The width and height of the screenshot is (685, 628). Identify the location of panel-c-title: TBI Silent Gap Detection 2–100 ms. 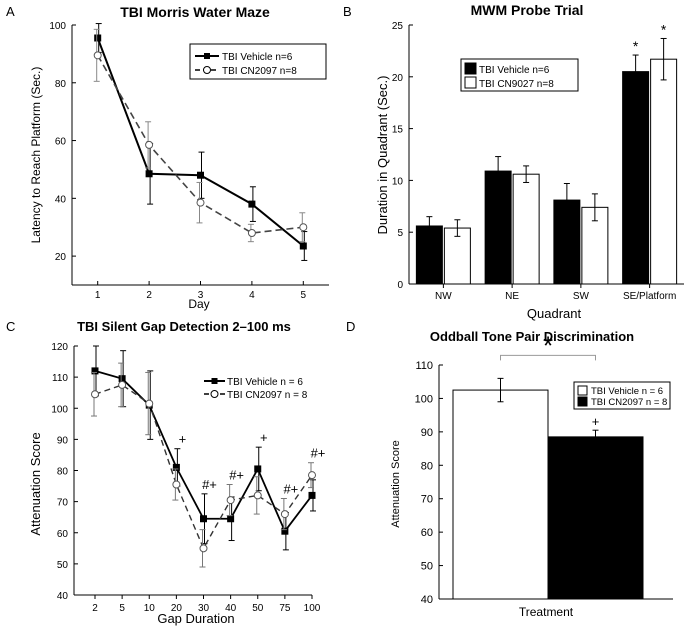
(184, 326).